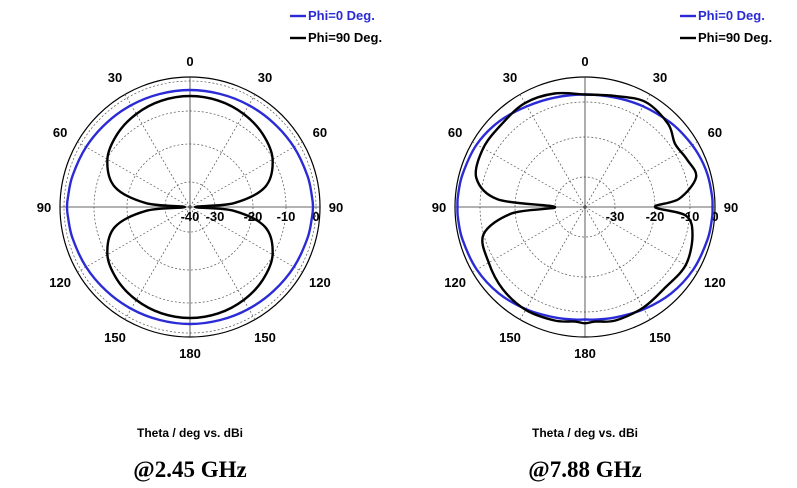 Image resolution: width=797 pixels, height=488 pixels. What do you see at coordinates (190, 216) in the screenshot?
I see `radial-tick-label: -40` at bounding box center [190, 216].